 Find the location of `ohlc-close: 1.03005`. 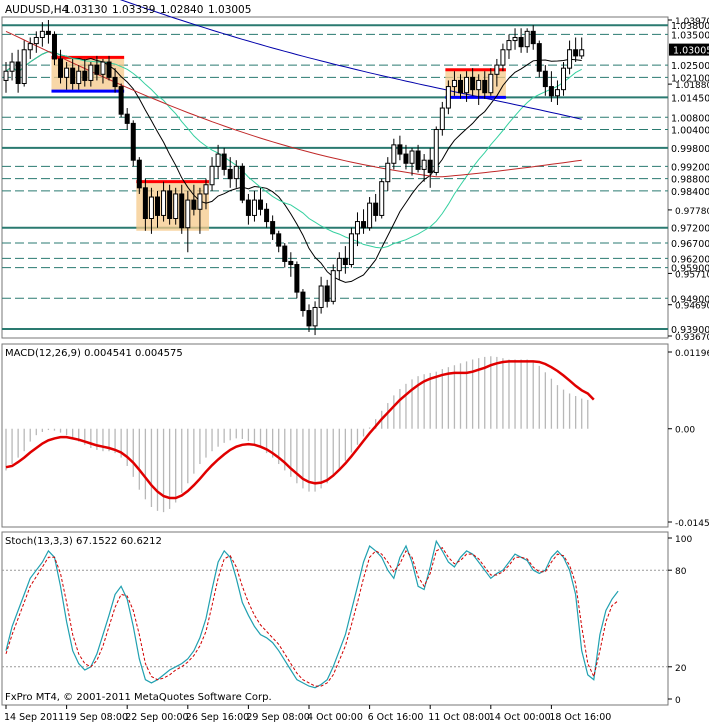

ohlc-close: 1.03005 is located at coordinates (229, 10).